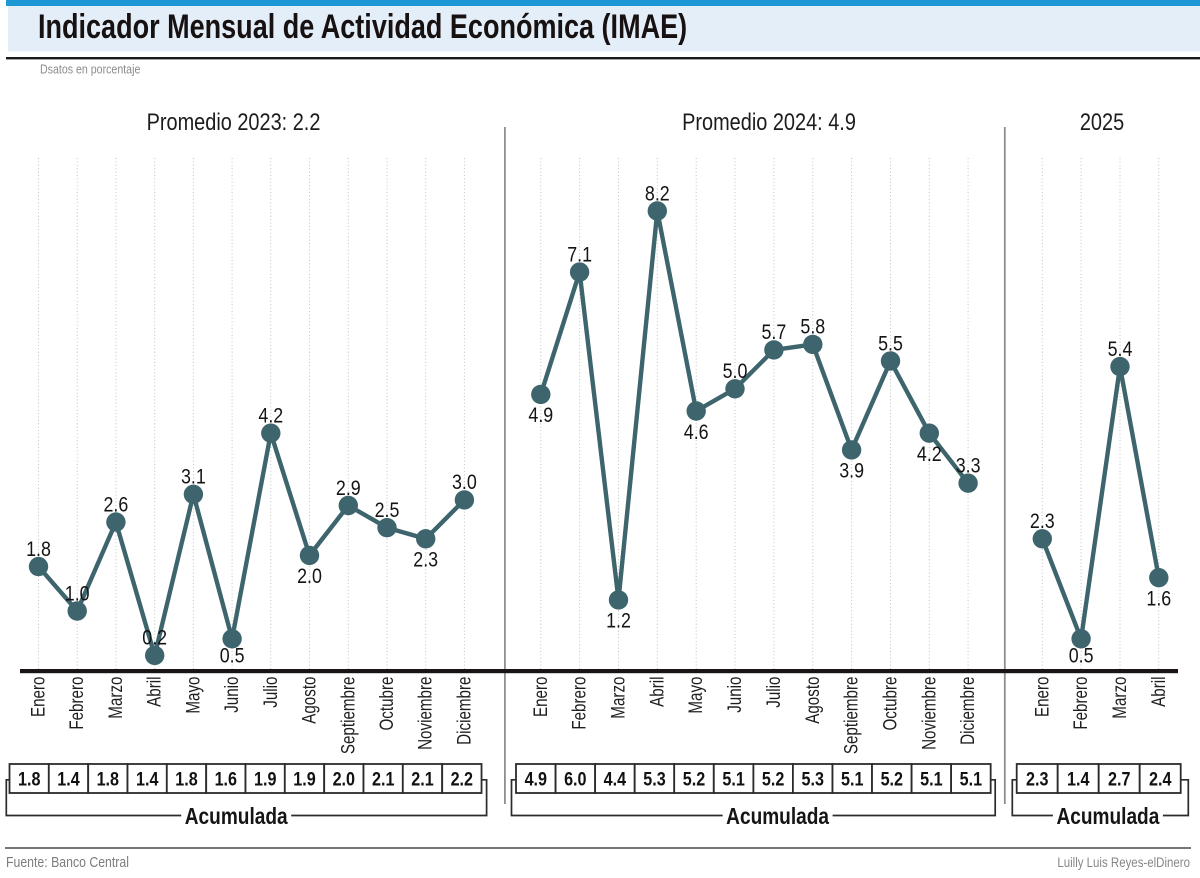  What do you see at coordinates (575, 779) in the screenshot?
I see `svg-text: 6.0` at bounding box center [575, 779].